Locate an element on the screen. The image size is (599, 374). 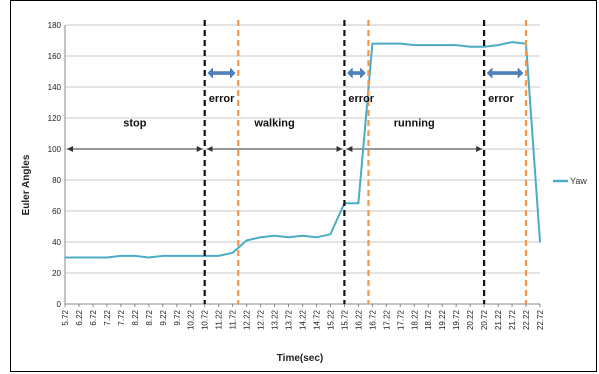
x-tick-label: 18.22 is located at coordinates (414, 319).